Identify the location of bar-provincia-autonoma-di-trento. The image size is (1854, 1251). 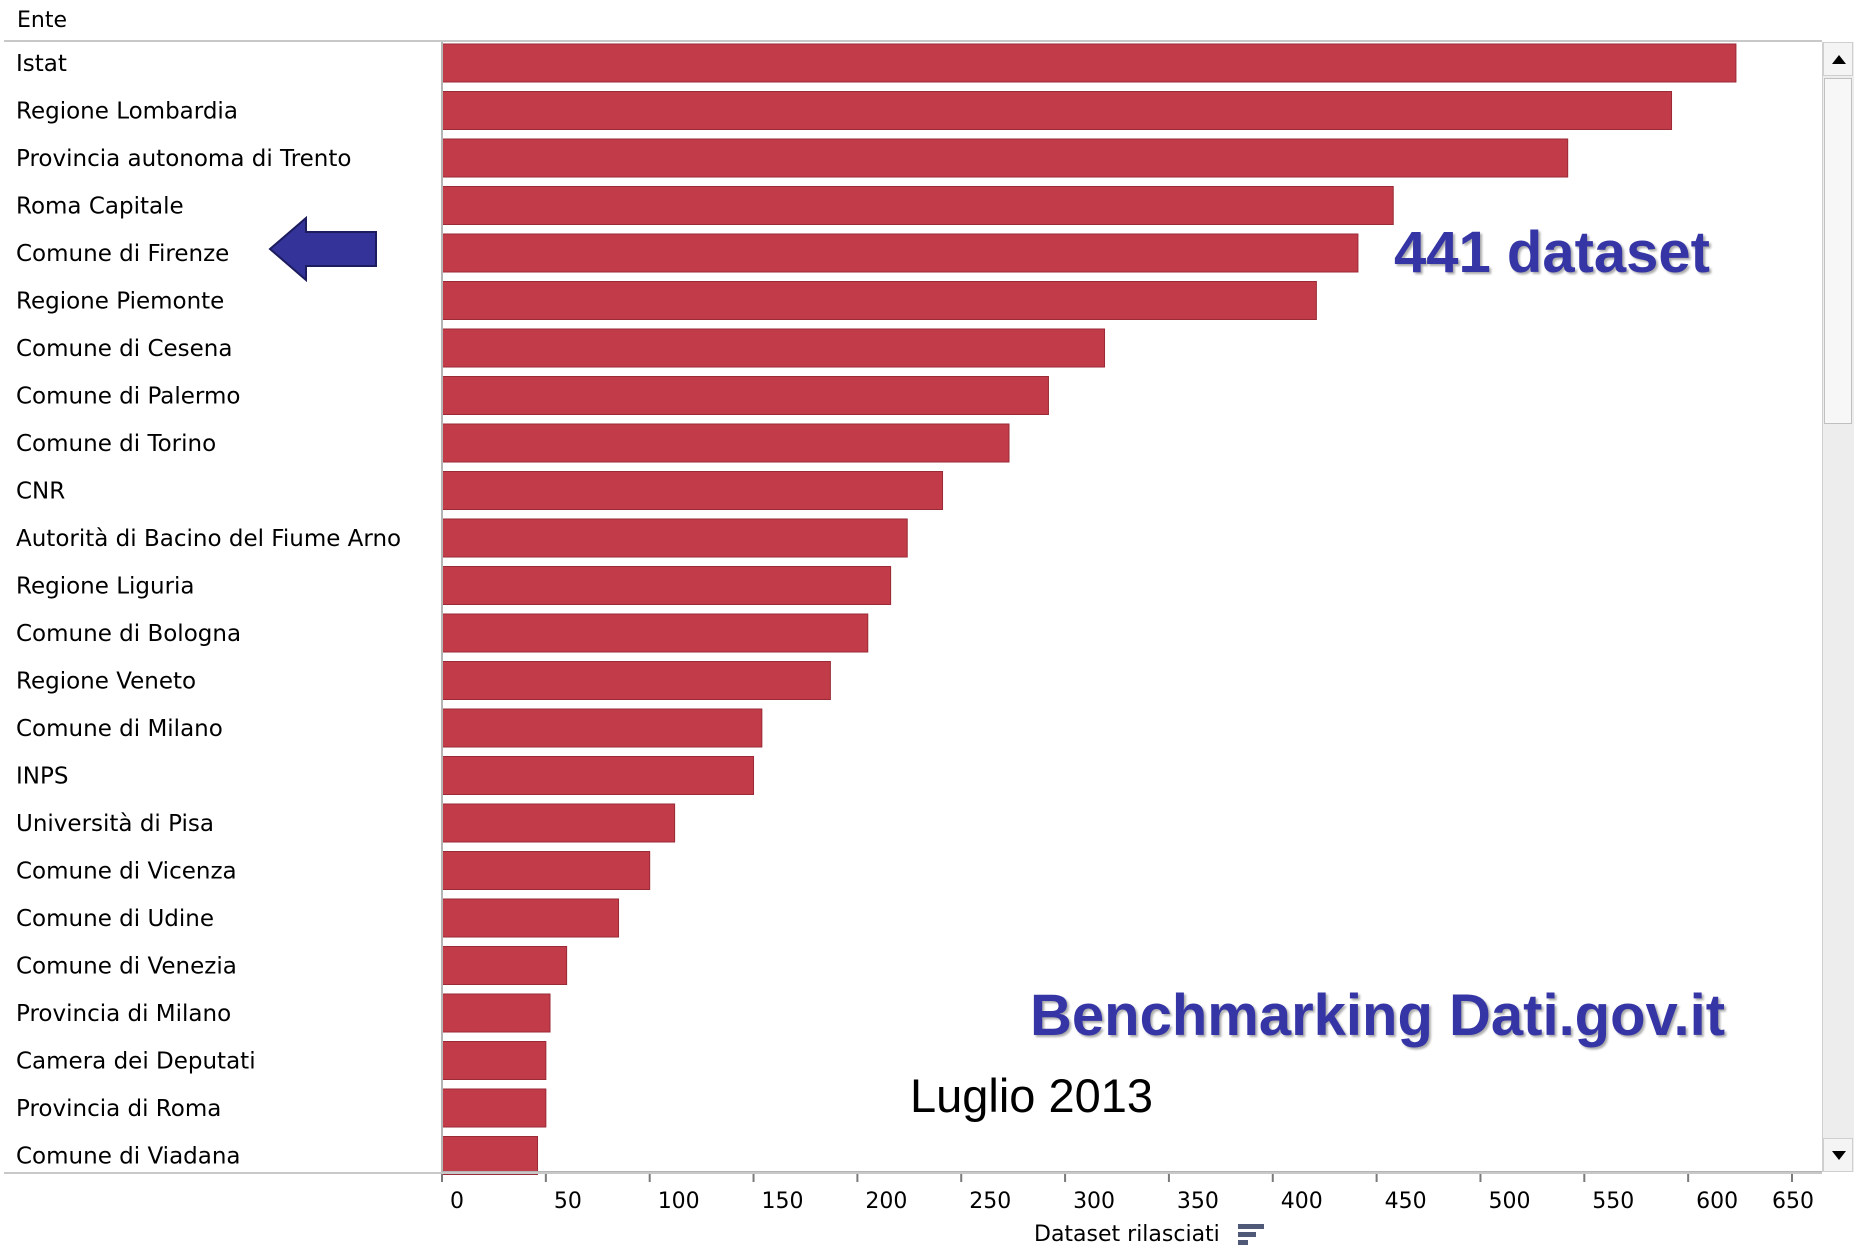
(1005, 158).